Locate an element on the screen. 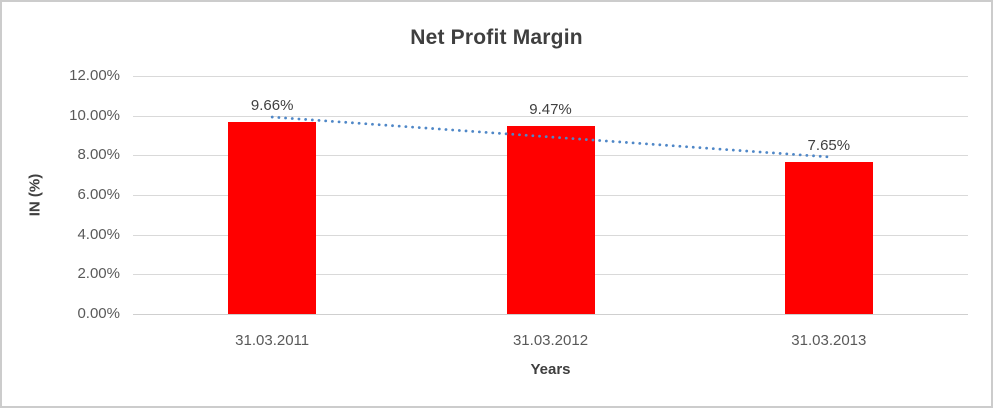 This screenshot has height=408, width=993. x-tick-label: 31.03.2013 is located at coordinates (829, 340).